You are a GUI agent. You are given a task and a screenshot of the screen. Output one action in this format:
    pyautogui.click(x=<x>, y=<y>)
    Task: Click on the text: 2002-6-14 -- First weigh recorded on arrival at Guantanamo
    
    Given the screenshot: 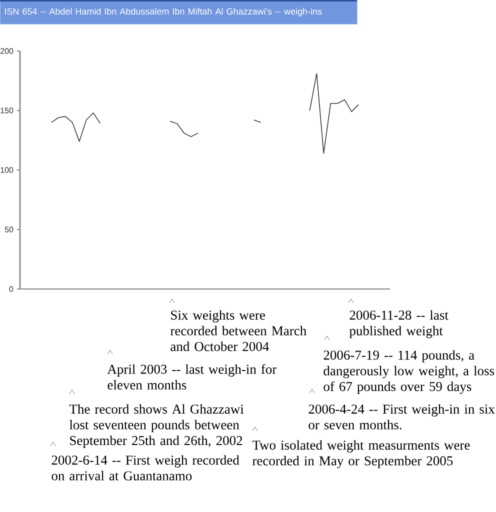 What is the action you would take?
    pyautogui.click(x=146, y=467)
    